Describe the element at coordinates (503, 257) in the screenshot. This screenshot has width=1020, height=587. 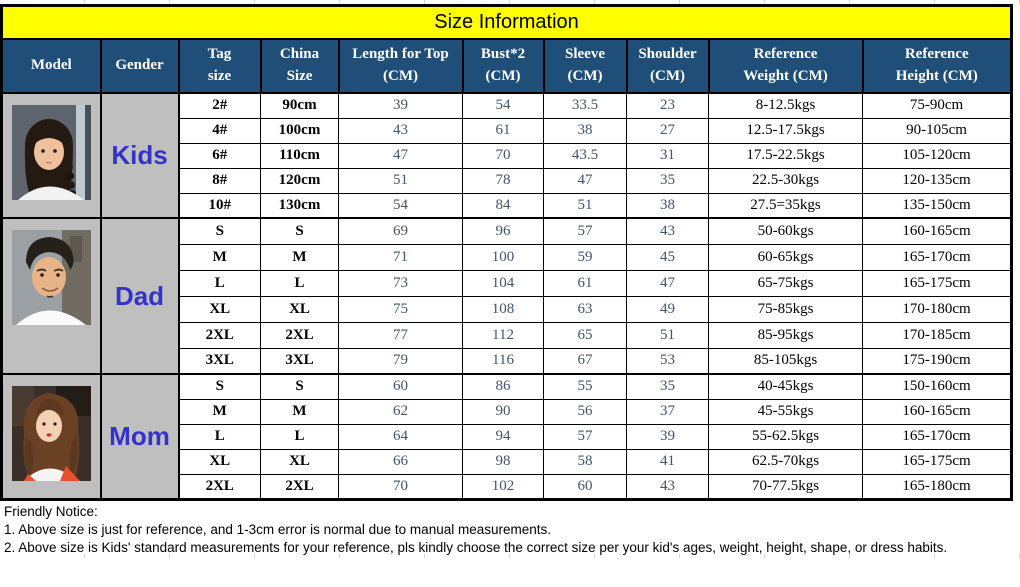
I see `cell-bust: 100` at that location.